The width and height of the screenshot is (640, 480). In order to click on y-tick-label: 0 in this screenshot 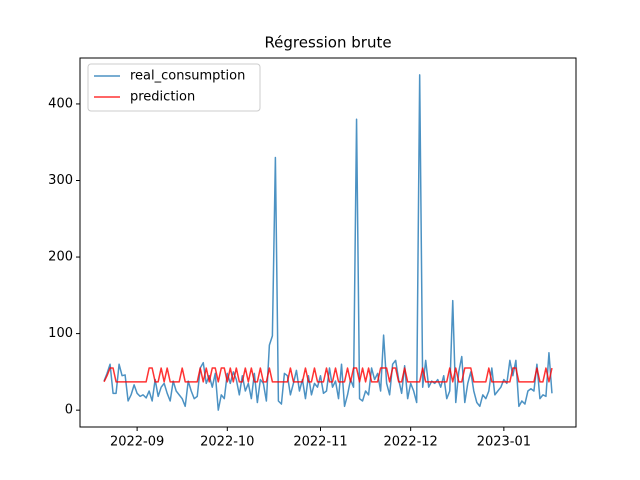, I will do `click(69, 410)`.